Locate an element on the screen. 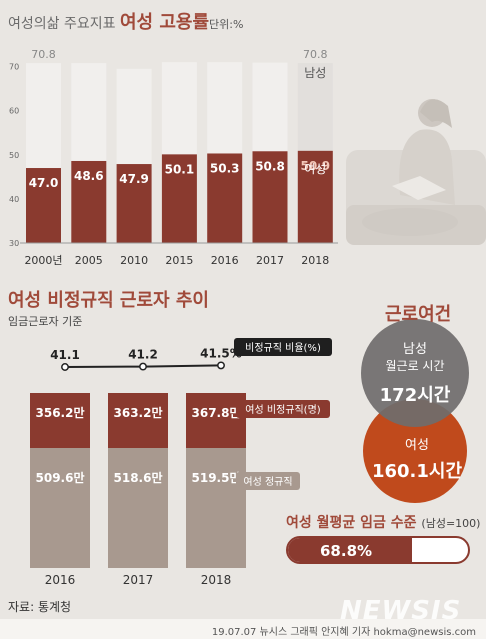 The image size is (486, 639). female-value-label: 47.0 is located at coordinates (44, 183).